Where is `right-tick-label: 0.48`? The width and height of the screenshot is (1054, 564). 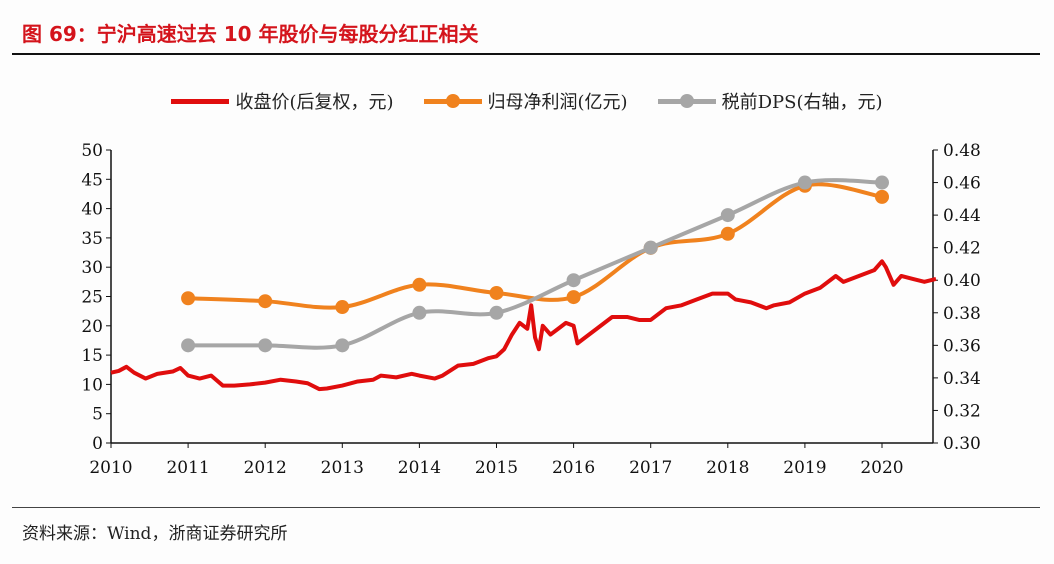 right-tick-label: 0.48 is located at coordinates (962, 151).